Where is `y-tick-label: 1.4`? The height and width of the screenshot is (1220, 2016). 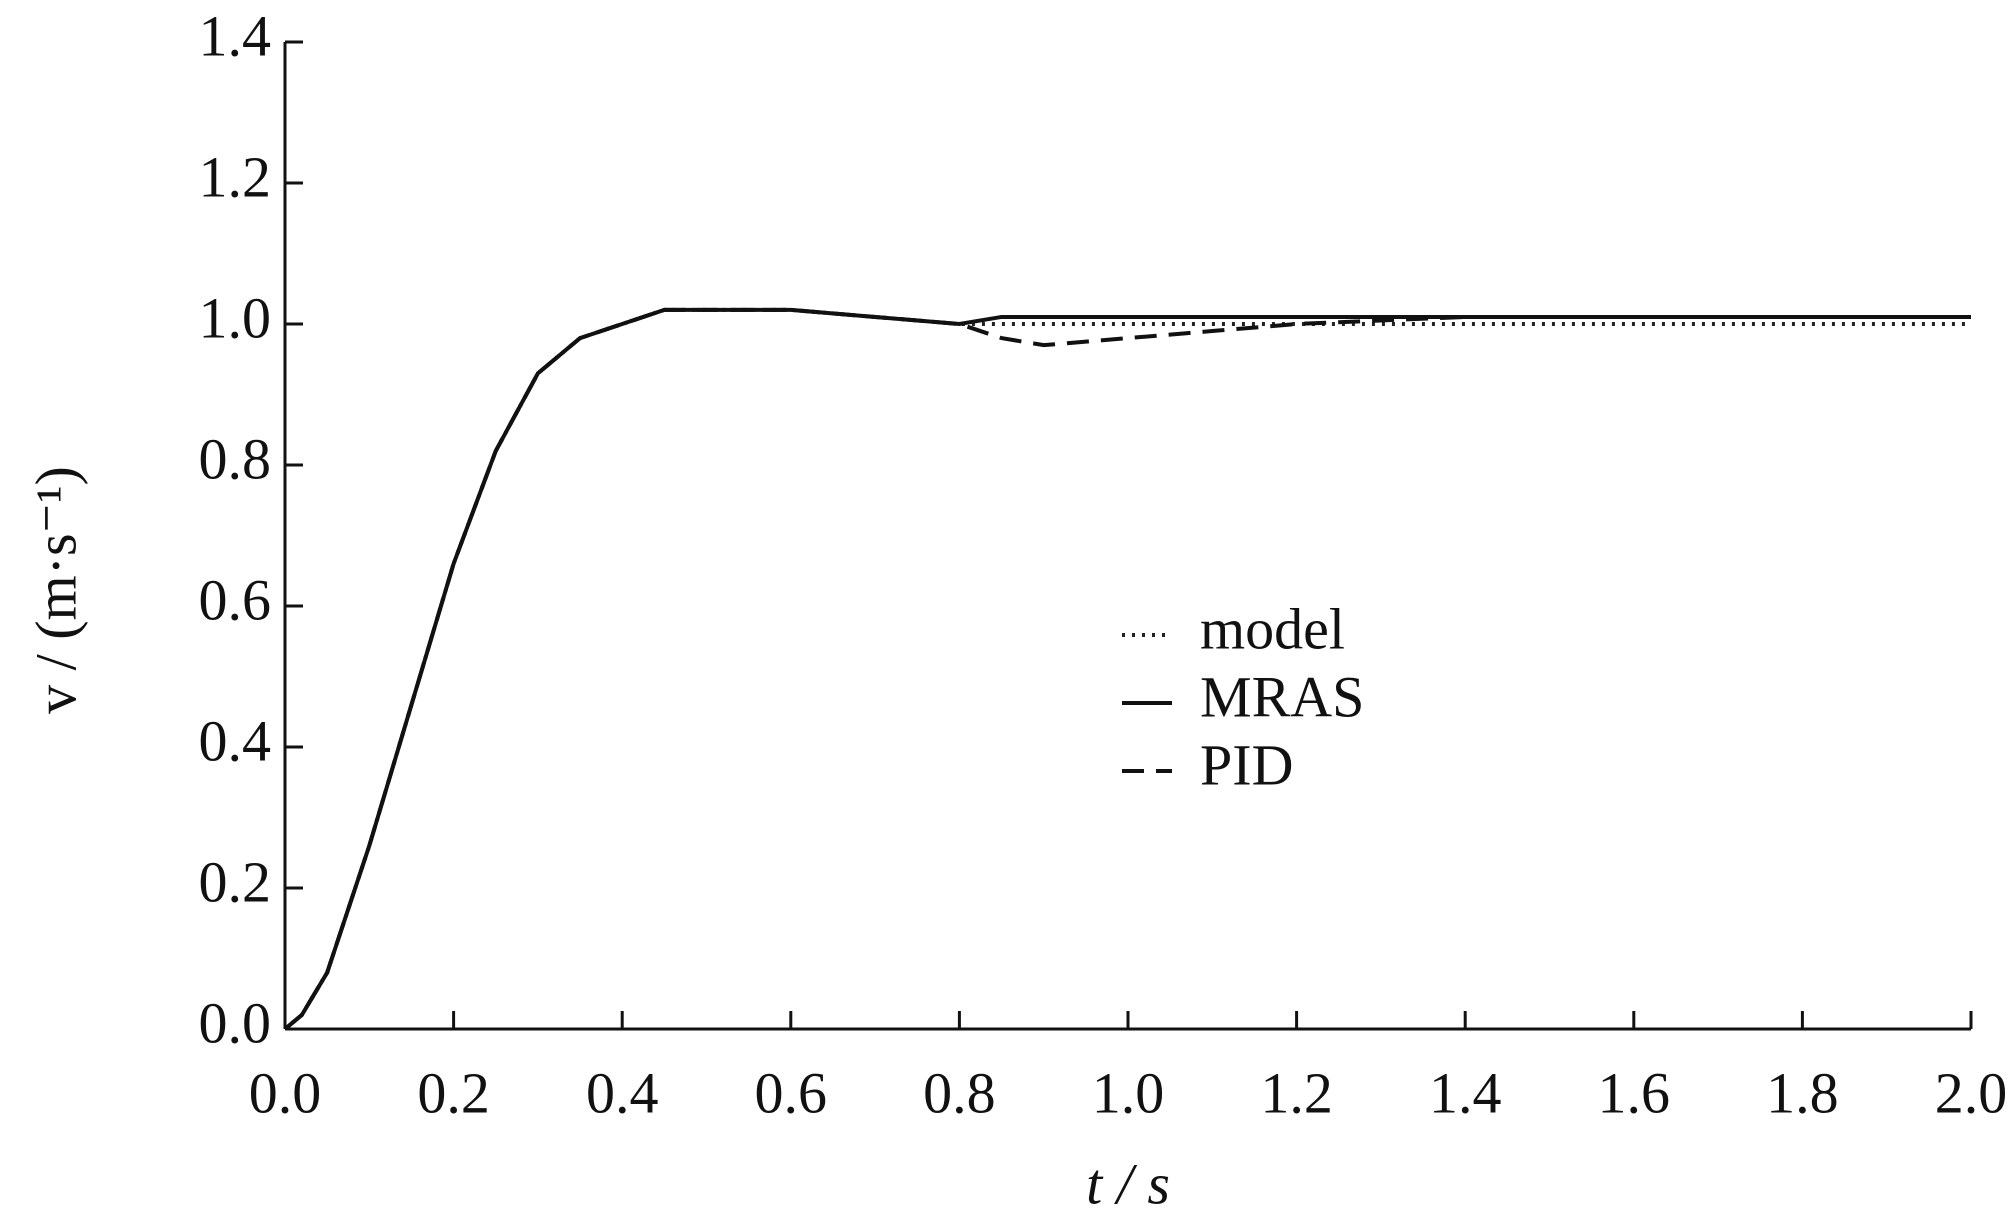 y-tick-label: 1.4 is located at coordinates (235, 35).